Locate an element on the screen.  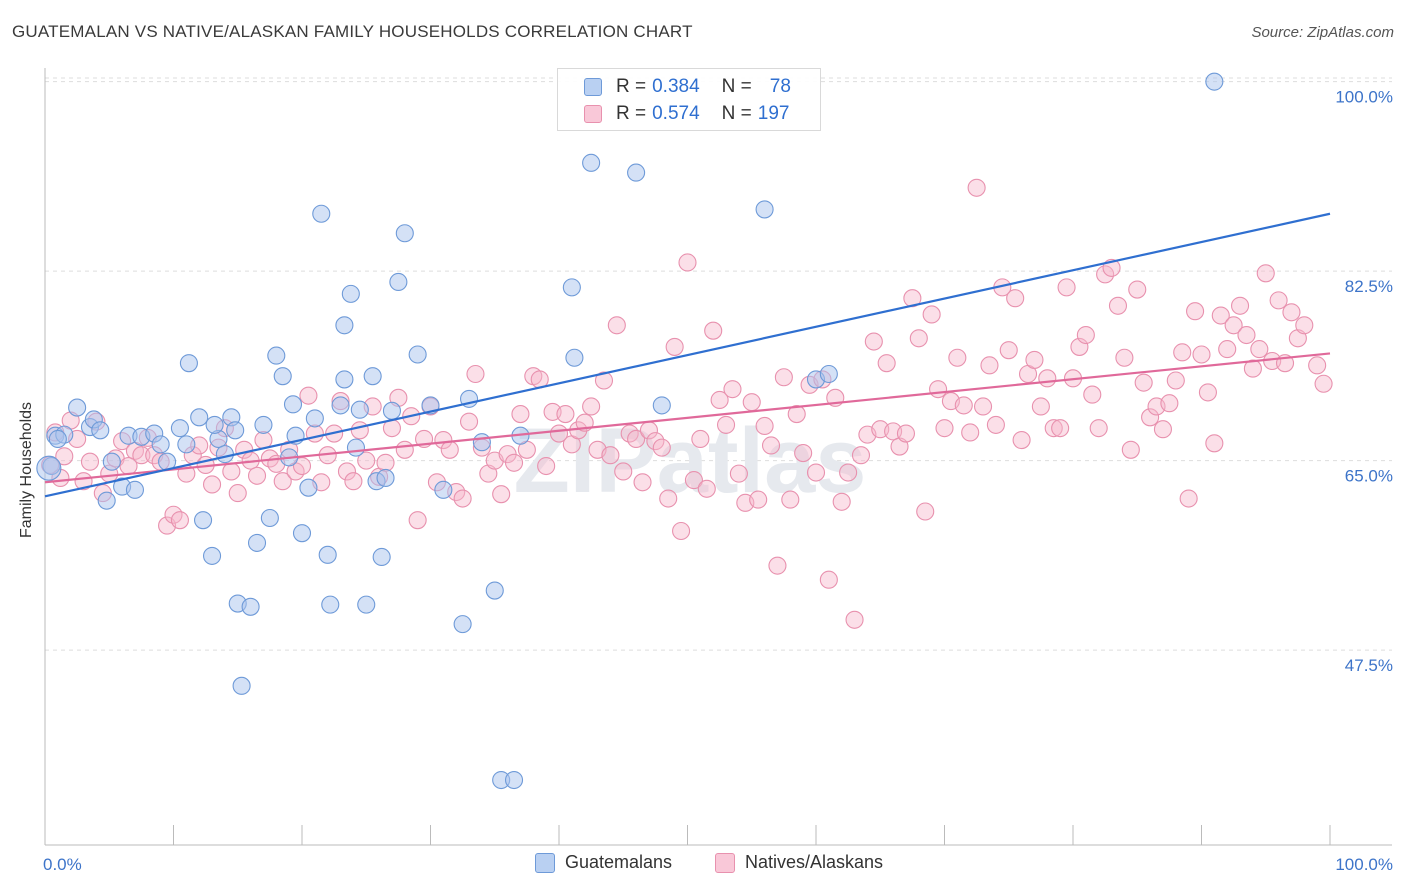
y-tick-label: 100.0% is located at coordinates (1364, 97).